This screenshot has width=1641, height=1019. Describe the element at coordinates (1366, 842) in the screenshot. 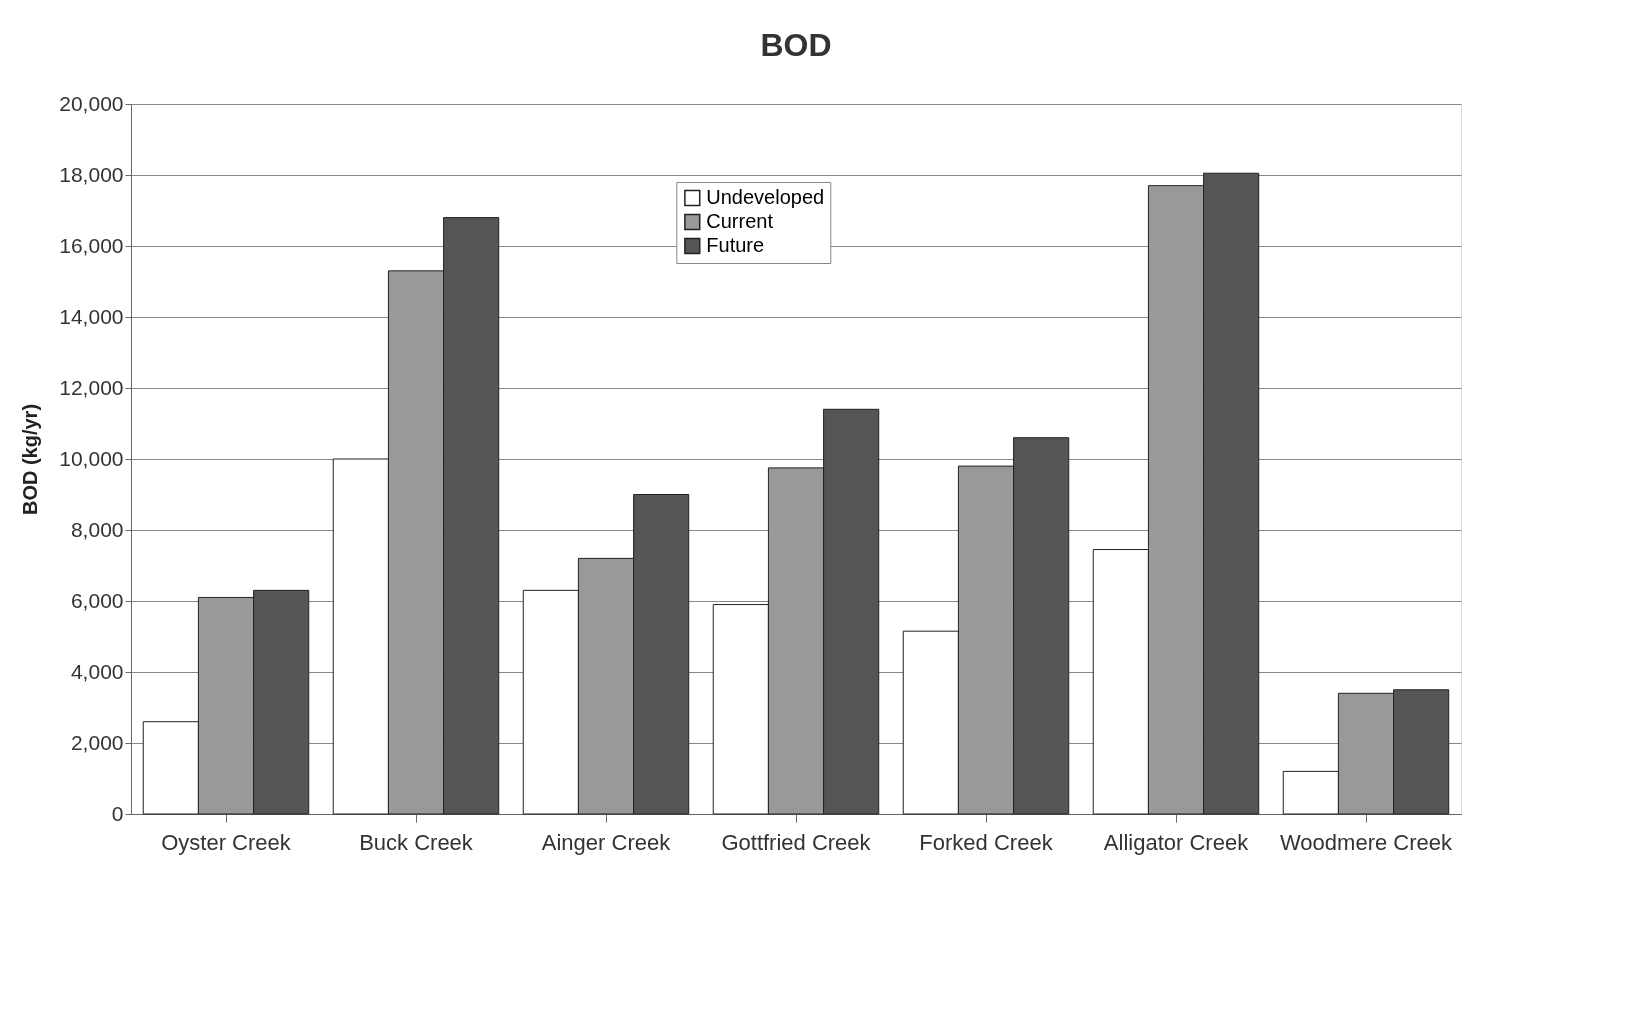

I see `x-tick-label: Woodmere Creek` at that location.